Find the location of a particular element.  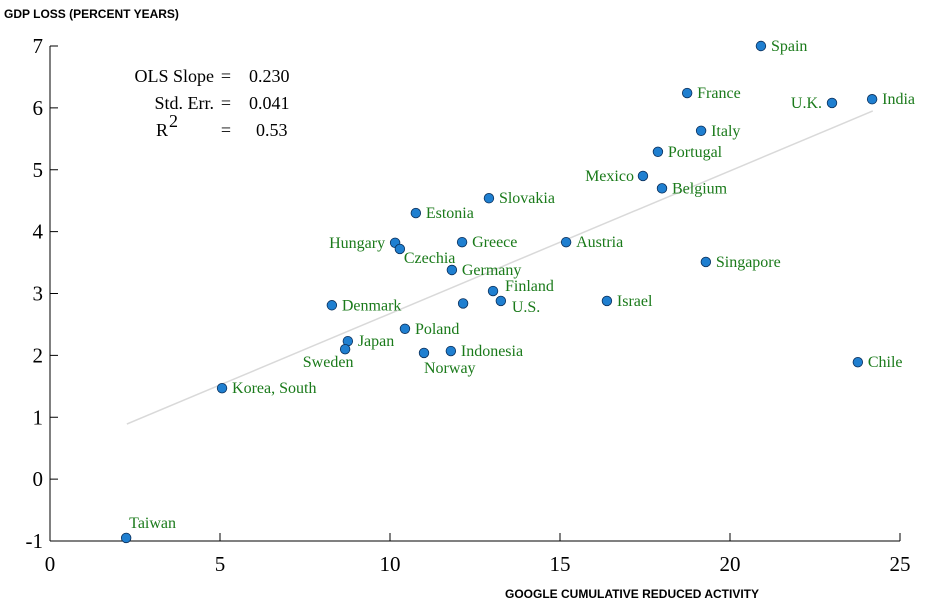

point-label: Korea, South is located at coordinates (274, 388).